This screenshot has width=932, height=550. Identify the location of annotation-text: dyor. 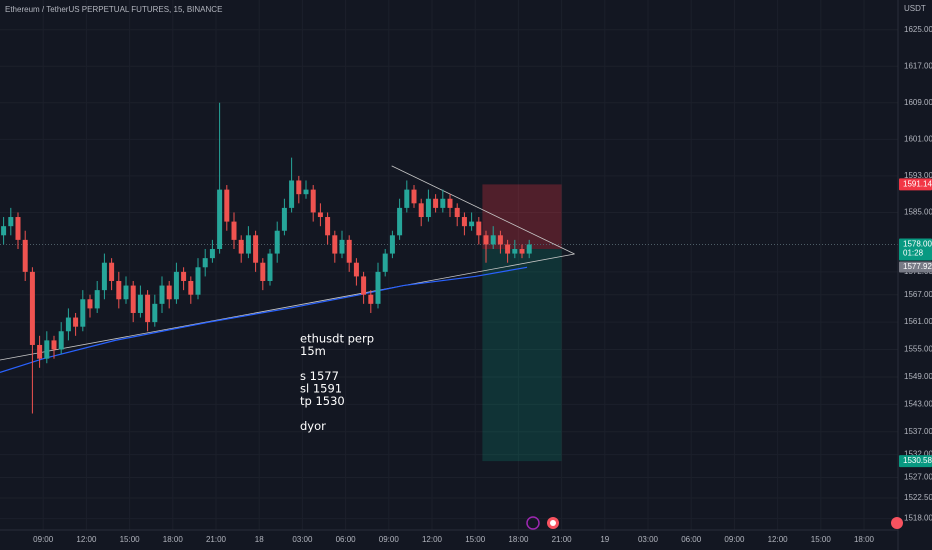
(313, 426).